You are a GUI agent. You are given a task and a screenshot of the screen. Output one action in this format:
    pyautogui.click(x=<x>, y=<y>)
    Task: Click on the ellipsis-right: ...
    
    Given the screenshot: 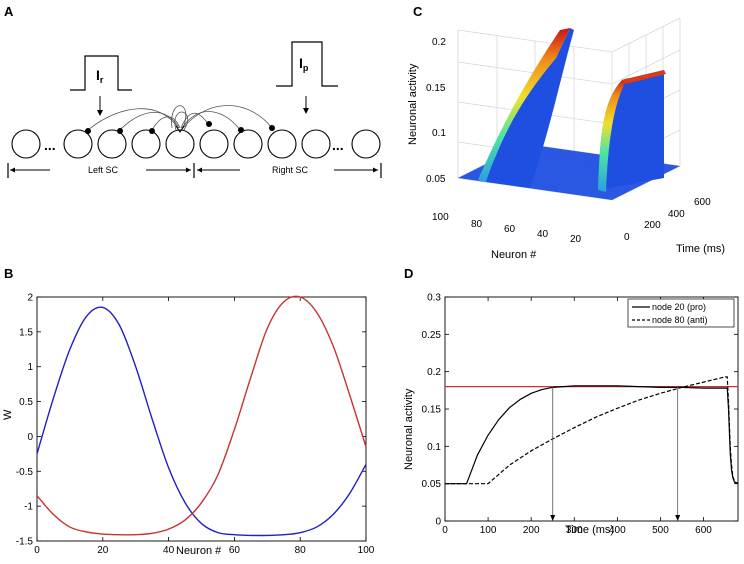 What is the action you would take?
    pyautogui.click(x=338, y=145)
    